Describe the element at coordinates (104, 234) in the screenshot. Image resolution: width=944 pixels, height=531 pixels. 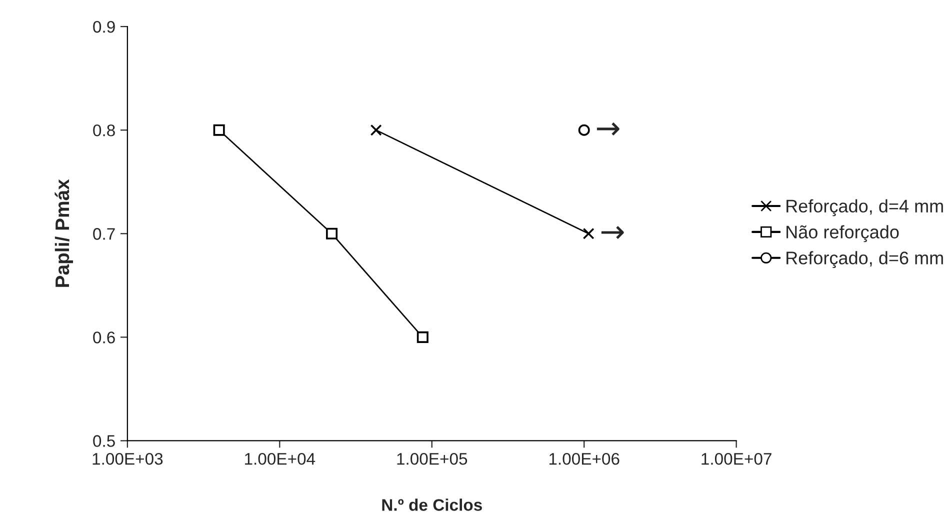
I see `y-tick-label: 0.7` at that location.